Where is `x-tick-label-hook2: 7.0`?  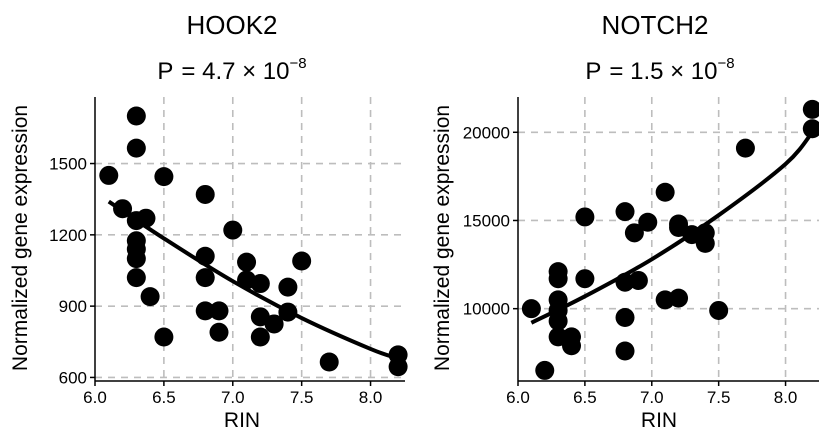 x-tick-label-hook2: 7.0 is located at coordinates (233, 397).